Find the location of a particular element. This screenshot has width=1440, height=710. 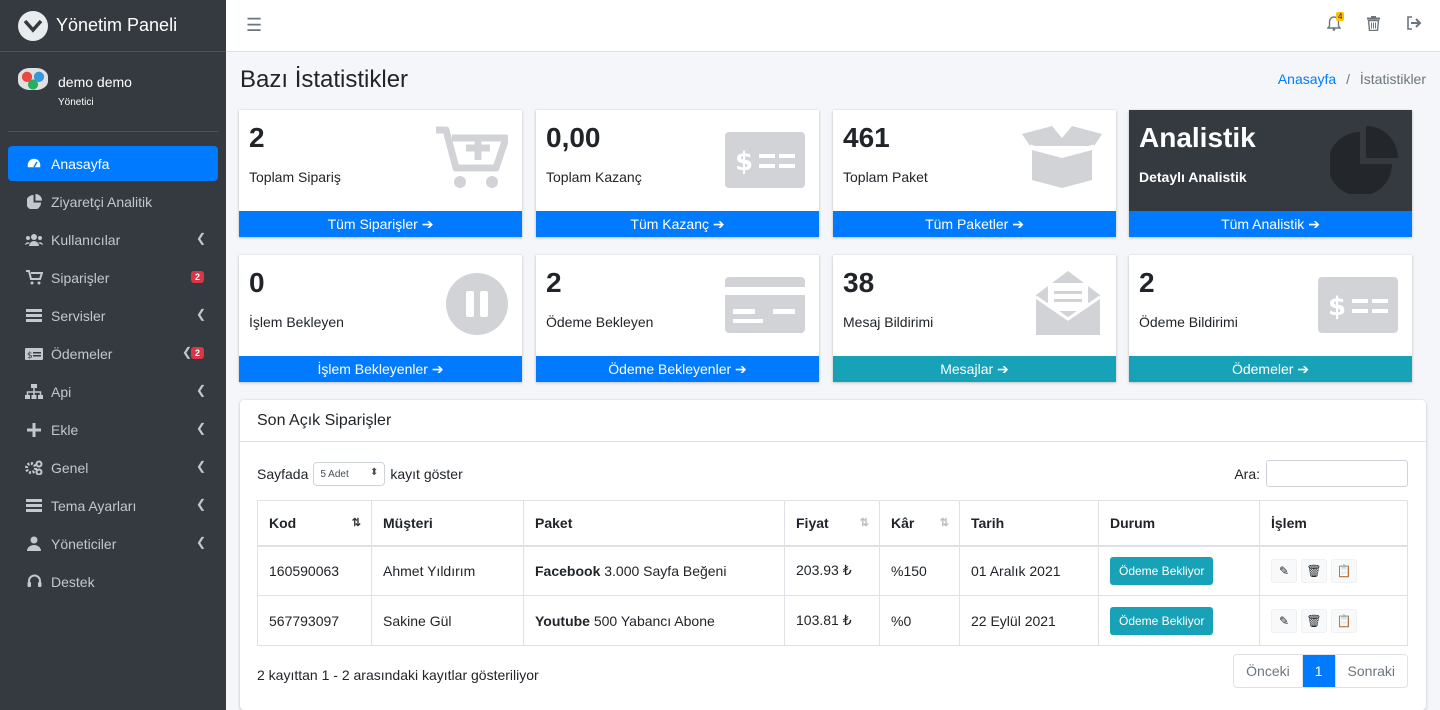

cell-tarih: 01 Aralık 2021 is located at coordinates (1029, 570).